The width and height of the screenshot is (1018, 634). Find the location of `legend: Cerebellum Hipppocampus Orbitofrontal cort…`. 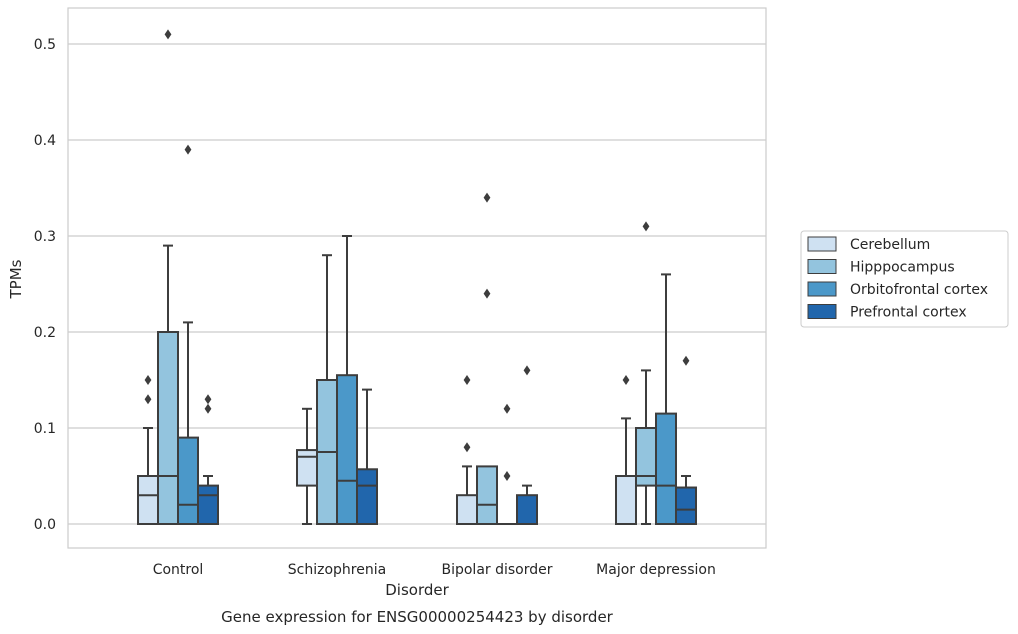

legend: Cerebellum Hipppocampus Orbitofrontal cort… is located at coordinates (904, 279).